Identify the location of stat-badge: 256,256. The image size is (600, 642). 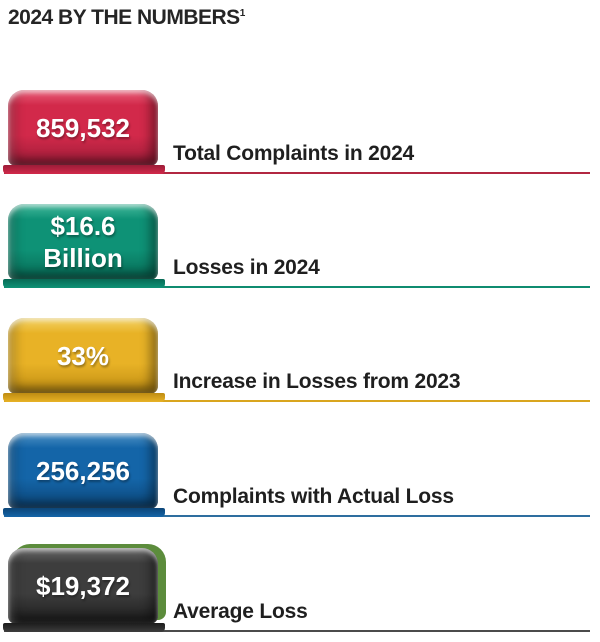
(84, 475).